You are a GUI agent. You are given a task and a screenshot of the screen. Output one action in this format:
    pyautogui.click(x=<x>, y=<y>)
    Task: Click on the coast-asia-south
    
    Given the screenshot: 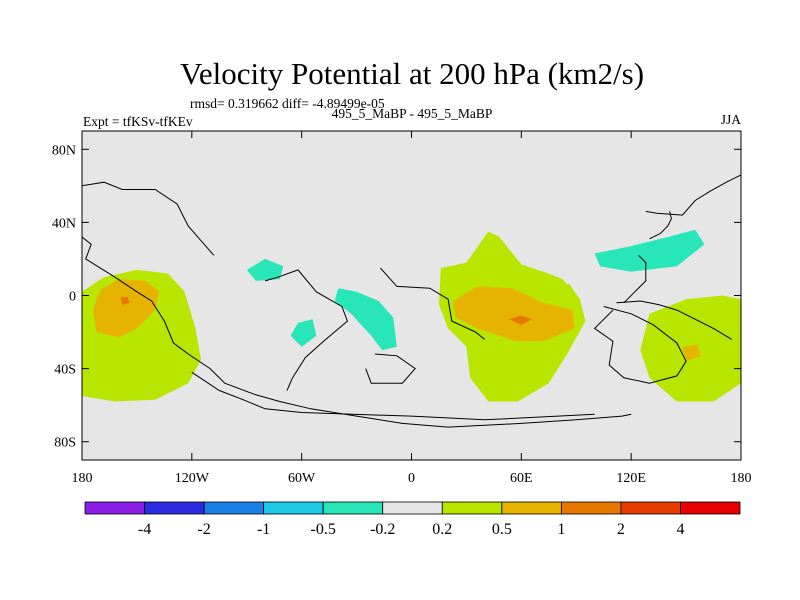 What is the action you would take?
    pyautogui.click(x=635, y=279)
    